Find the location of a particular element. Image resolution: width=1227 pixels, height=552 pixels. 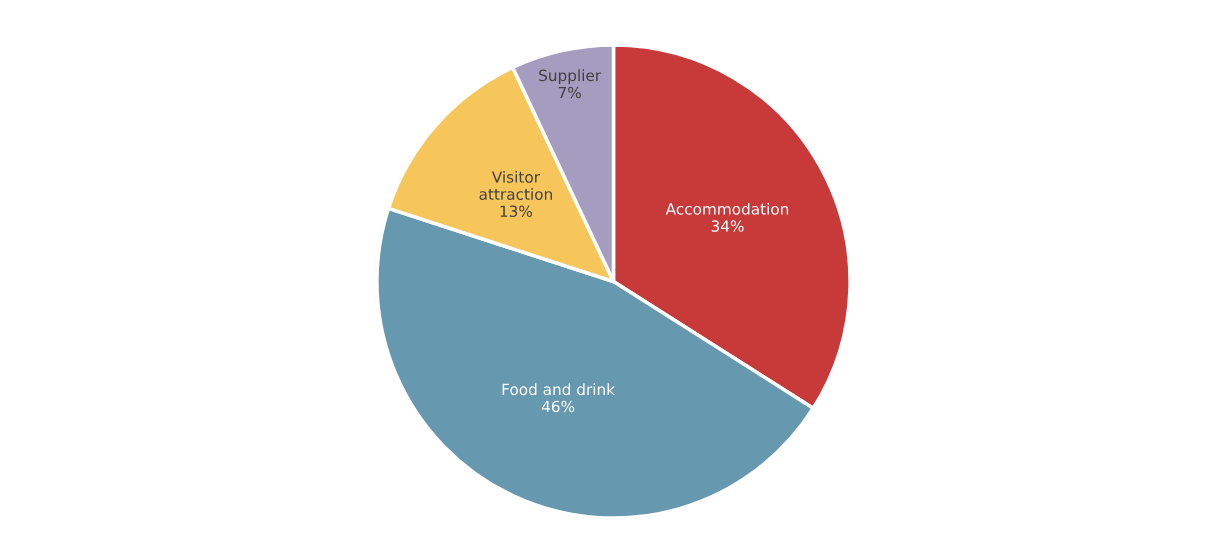

data-label: 46% is located at coordinates (558, 406).